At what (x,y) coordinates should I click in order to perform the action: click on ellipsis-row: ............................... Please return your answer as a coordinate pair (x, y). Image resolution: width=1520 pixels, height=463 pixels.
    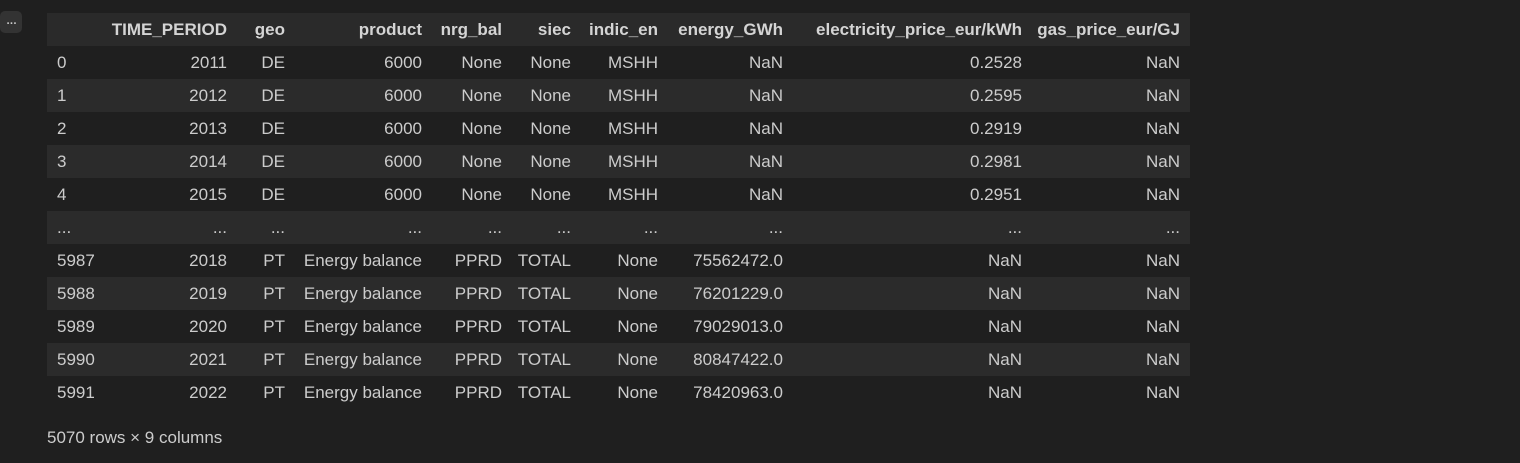
    Looking at the image, I should click on (618, 227).